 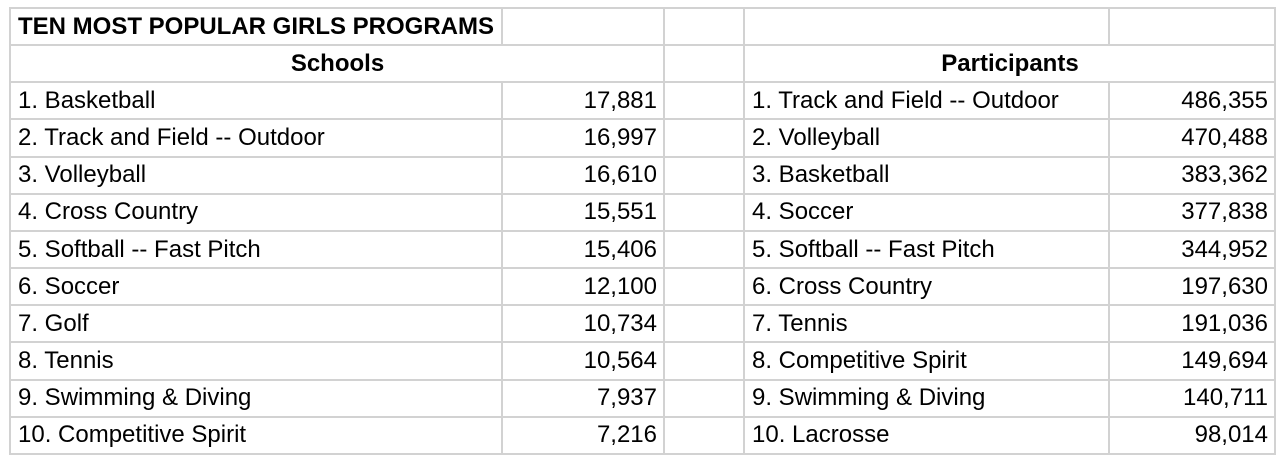 I want to click on participant-value-cell: 377,838, so click(x=1192, y=212).